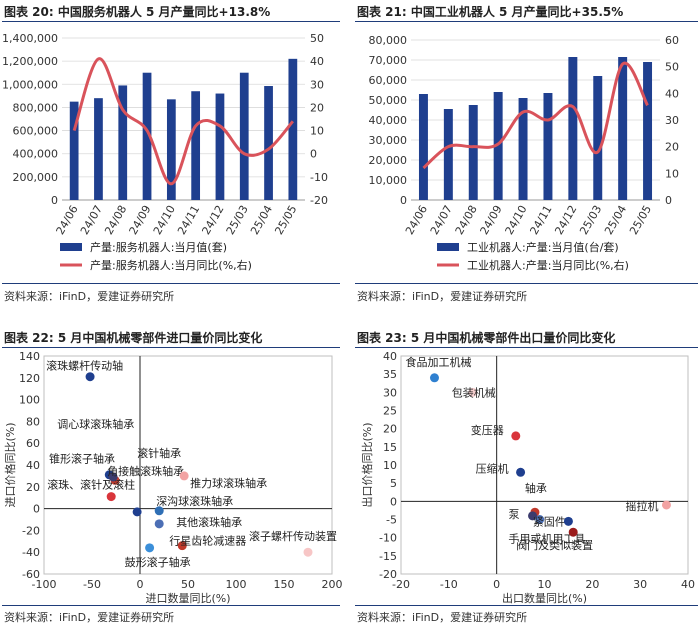 The image size is (700, 626). Describe the element at coordinates (390, 465) in the screenshot. I see `y-tick-label: 10` at that location.